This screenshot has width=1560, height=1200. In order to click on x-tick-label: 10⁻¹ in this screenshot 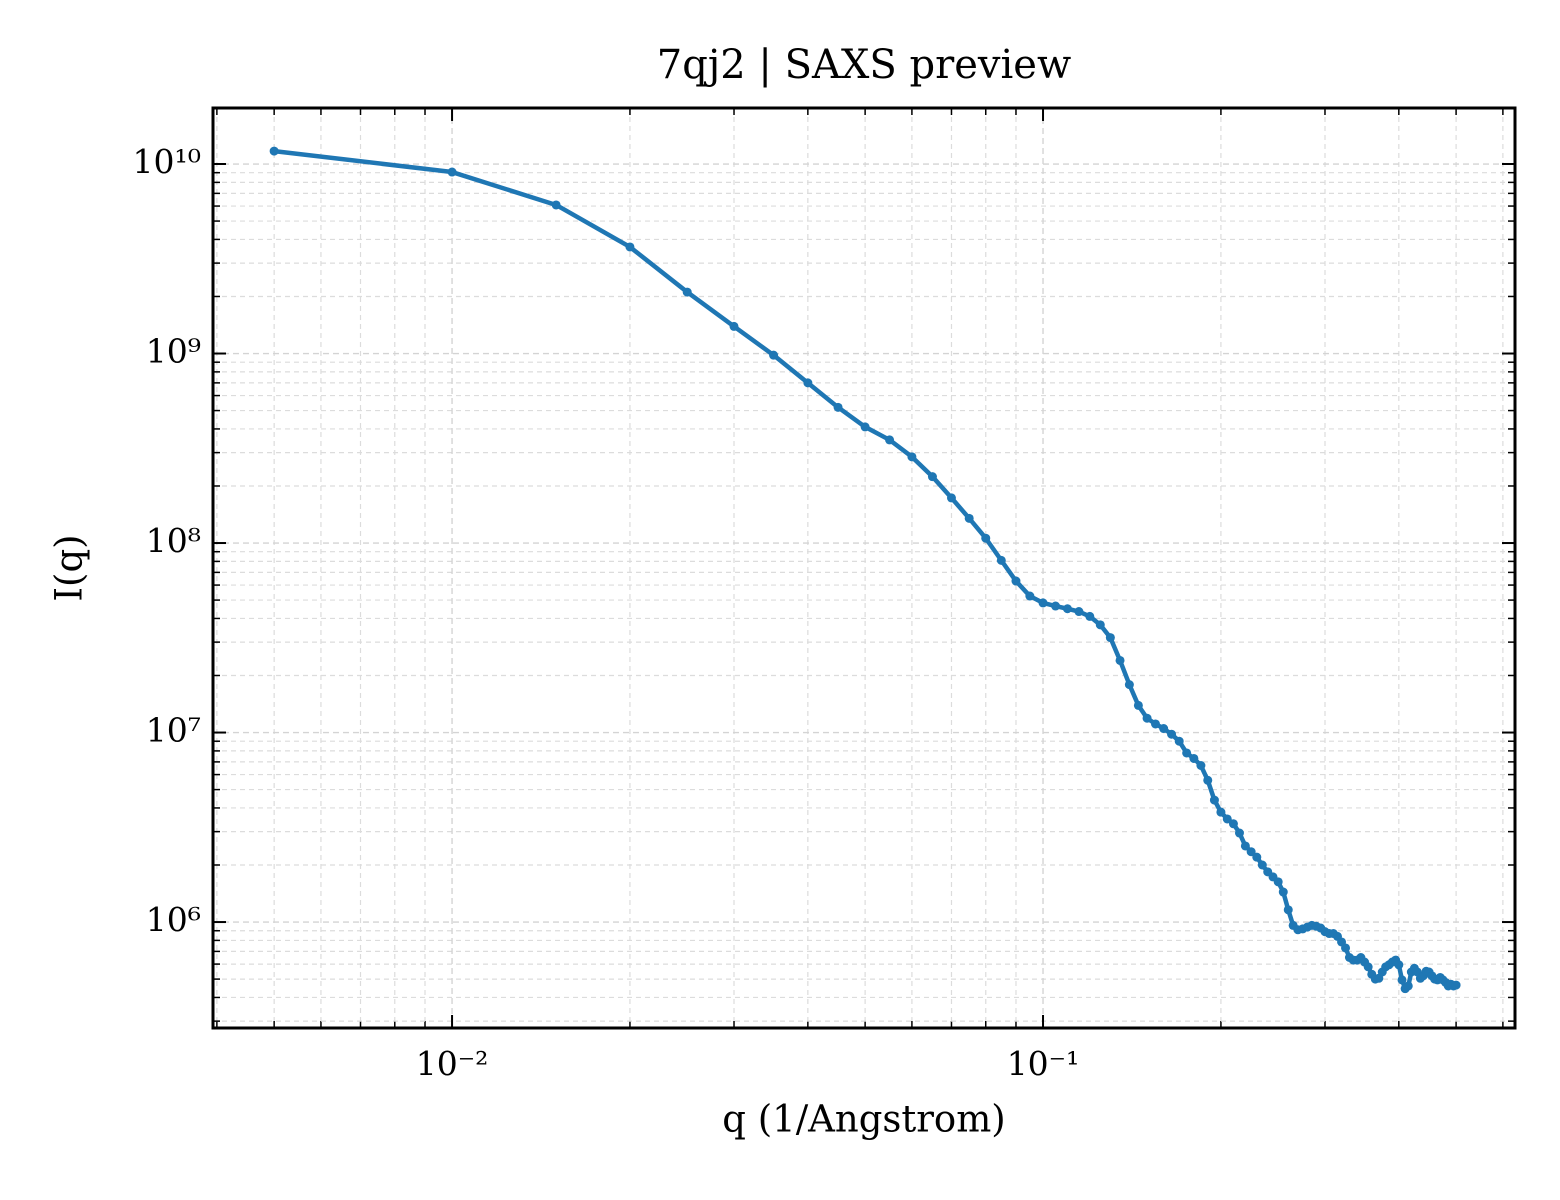, I will do `click(1043, 1063)`.